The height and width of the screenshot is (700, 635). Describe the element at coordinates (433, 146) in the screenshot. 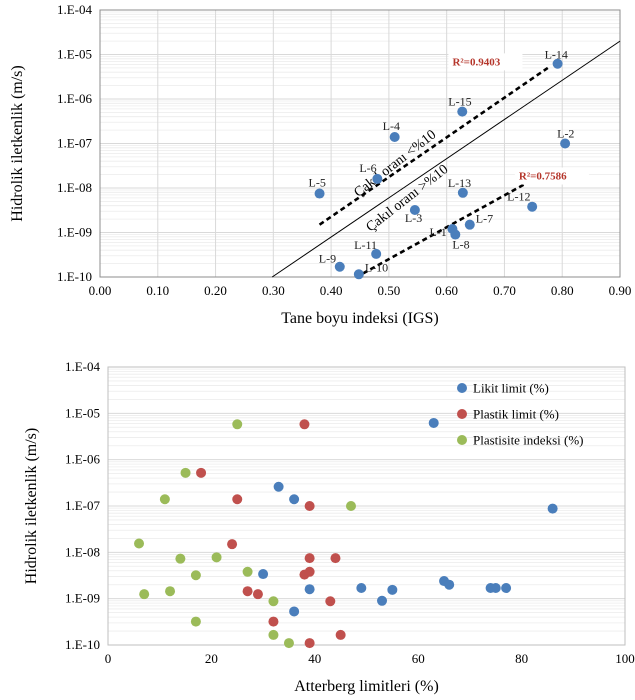

I see `dashed-trendline` at that location.